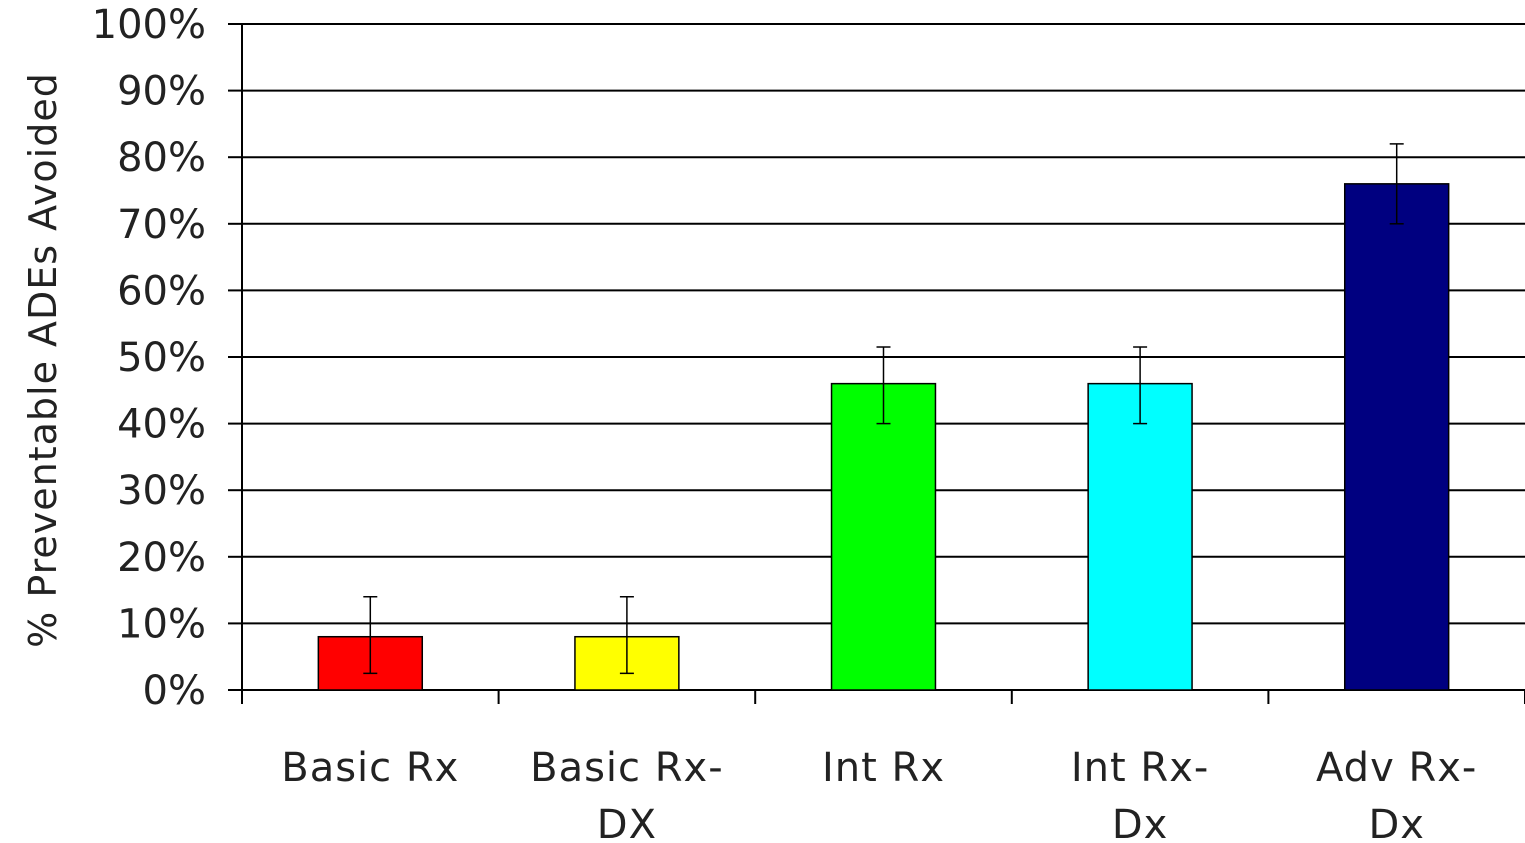 This screenshot has height=843, width=1525. What do you see at coordinates (1396, 794) in the screenshot?
I see `x-category-label: Adv Rx-Dx` at bounding box center [1396, 794].